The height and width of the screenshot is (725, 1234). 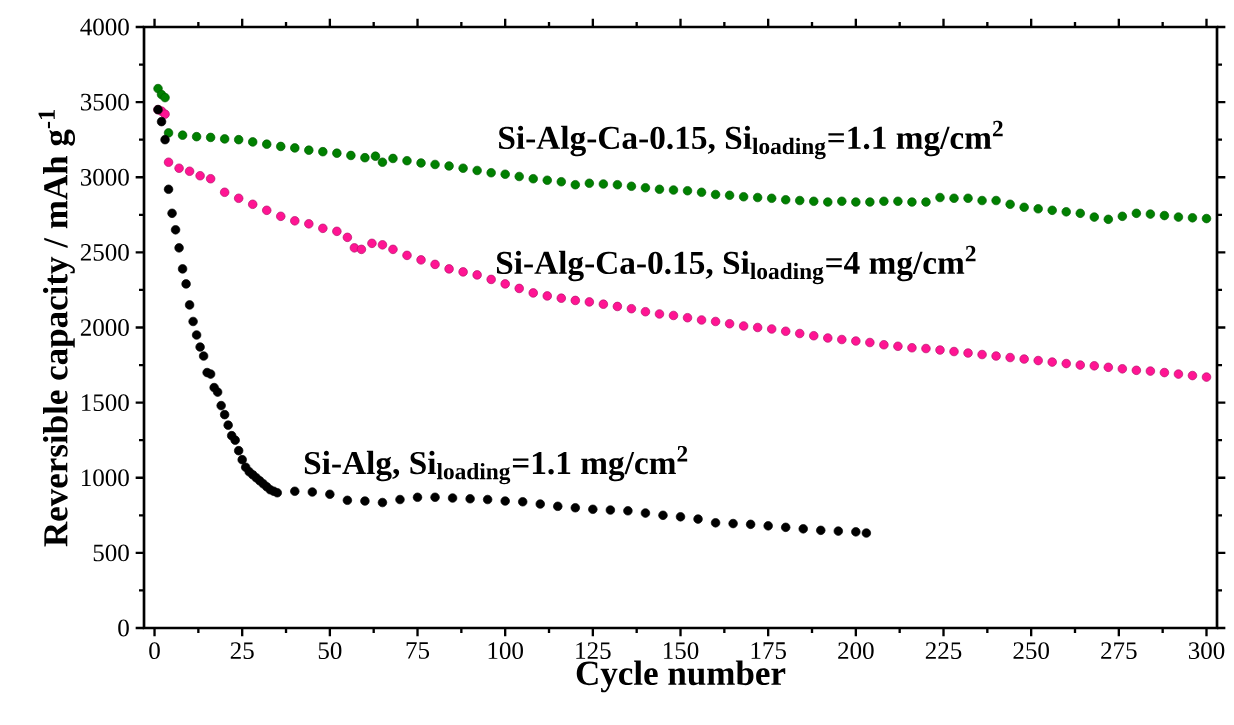 I want to click on y-tick-label: 4000, so click(x=104, y=27).